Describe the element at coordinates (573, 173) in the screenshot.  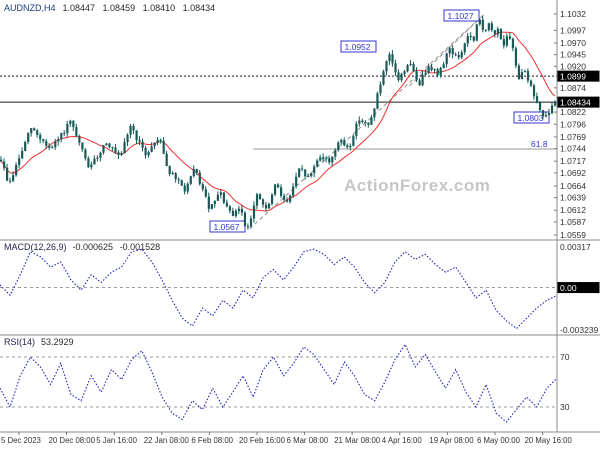
I see `price-axis-label: 1.0692` at that location.